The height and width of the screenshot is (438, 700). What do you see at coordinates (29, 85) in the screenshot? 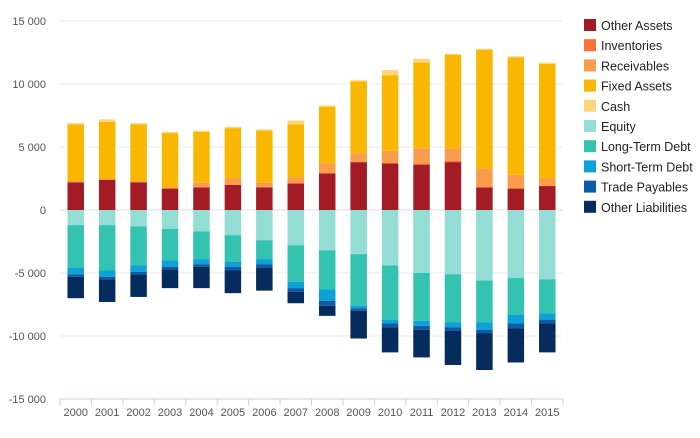
I see `y-tick-label: 10 000` at bounding box center [29, 85].